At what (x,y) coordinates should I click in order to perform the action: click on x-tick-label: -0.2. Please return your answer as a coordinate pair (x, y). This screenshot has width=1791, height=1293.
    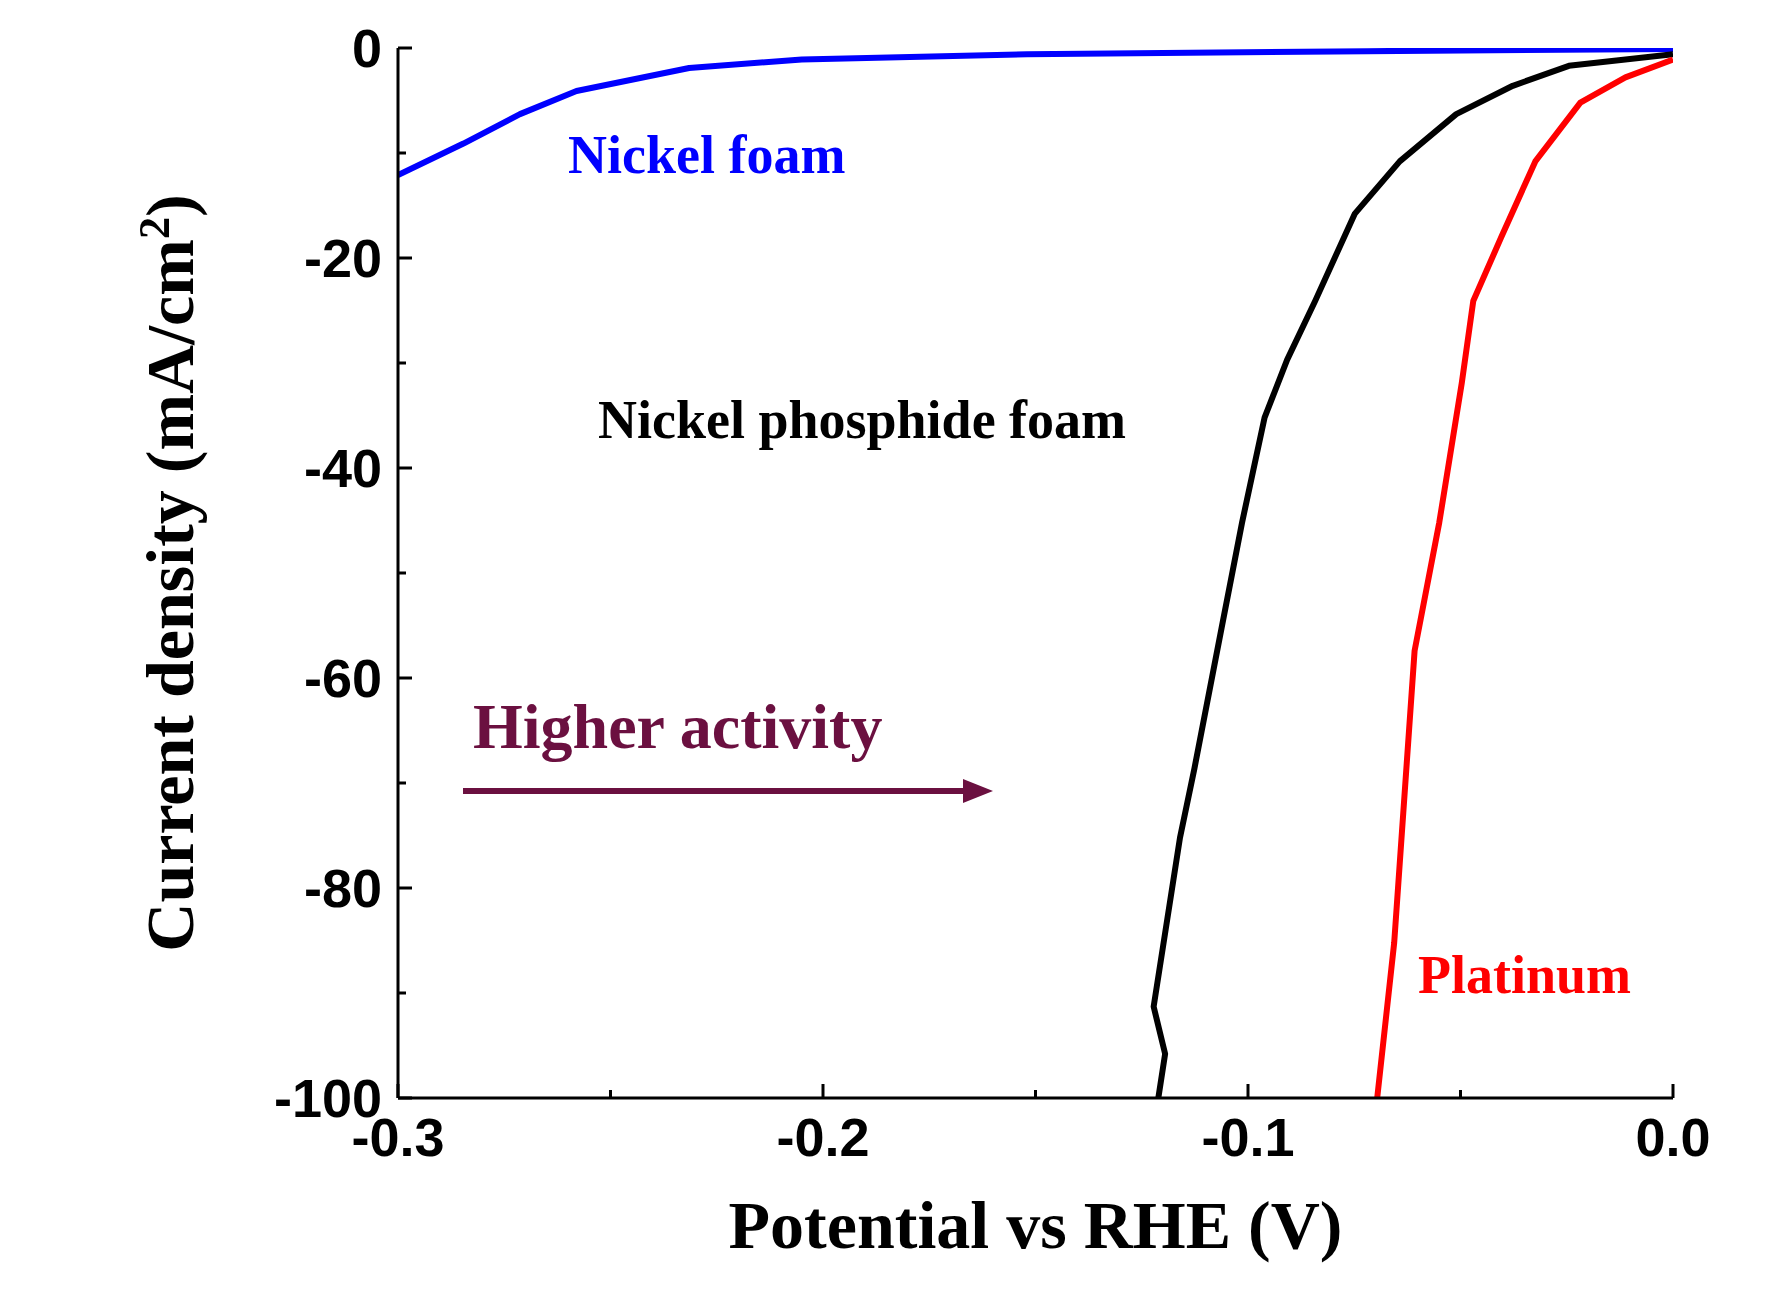
    Looking at the image, I should click on (823, 1137).